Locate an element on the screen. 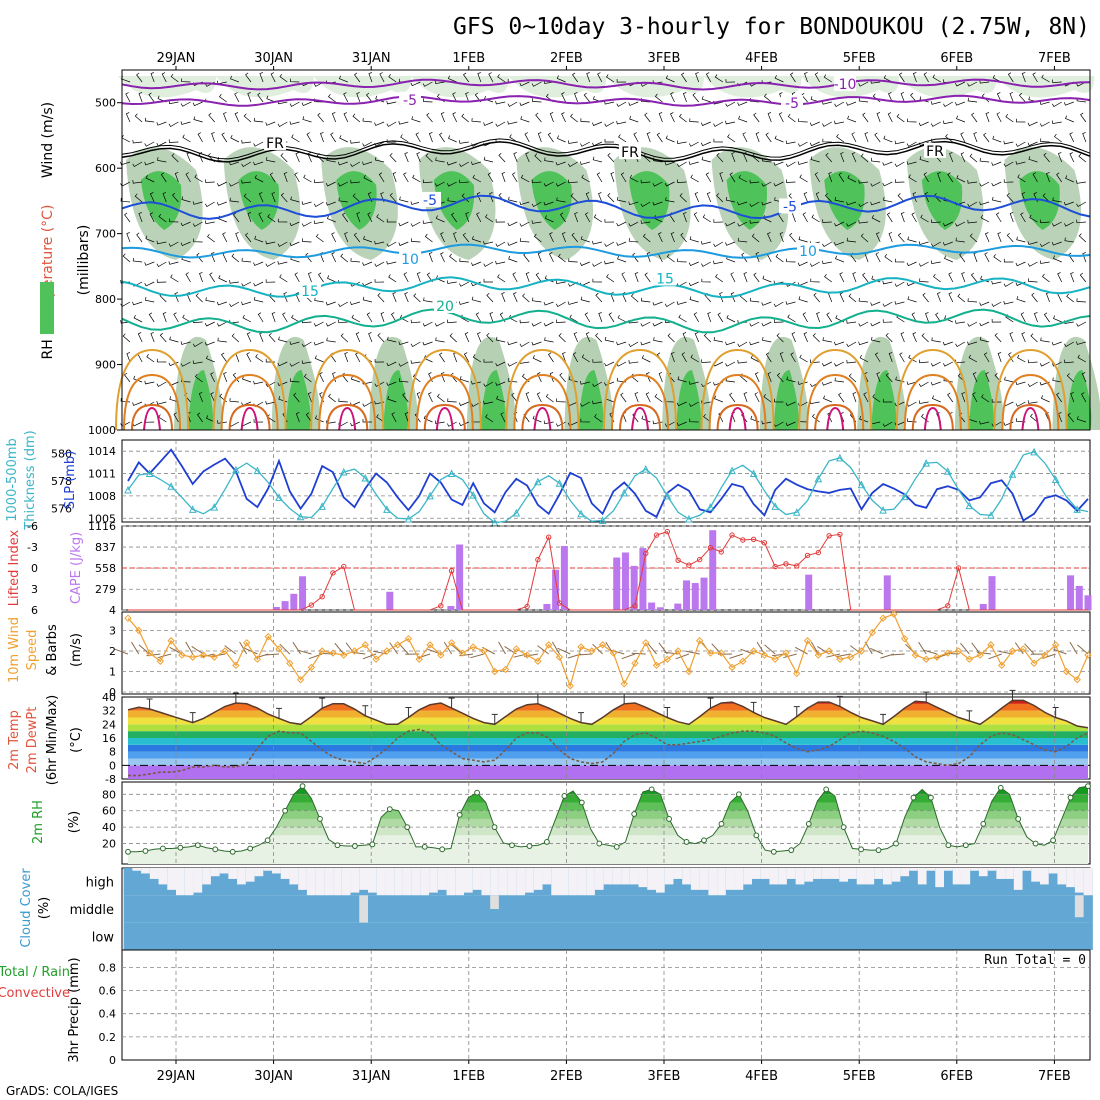 Image resolution: width=1100 pixels, height=1100 pixels. pressure-tick-label: 500 is located at coordinates (105, 103).